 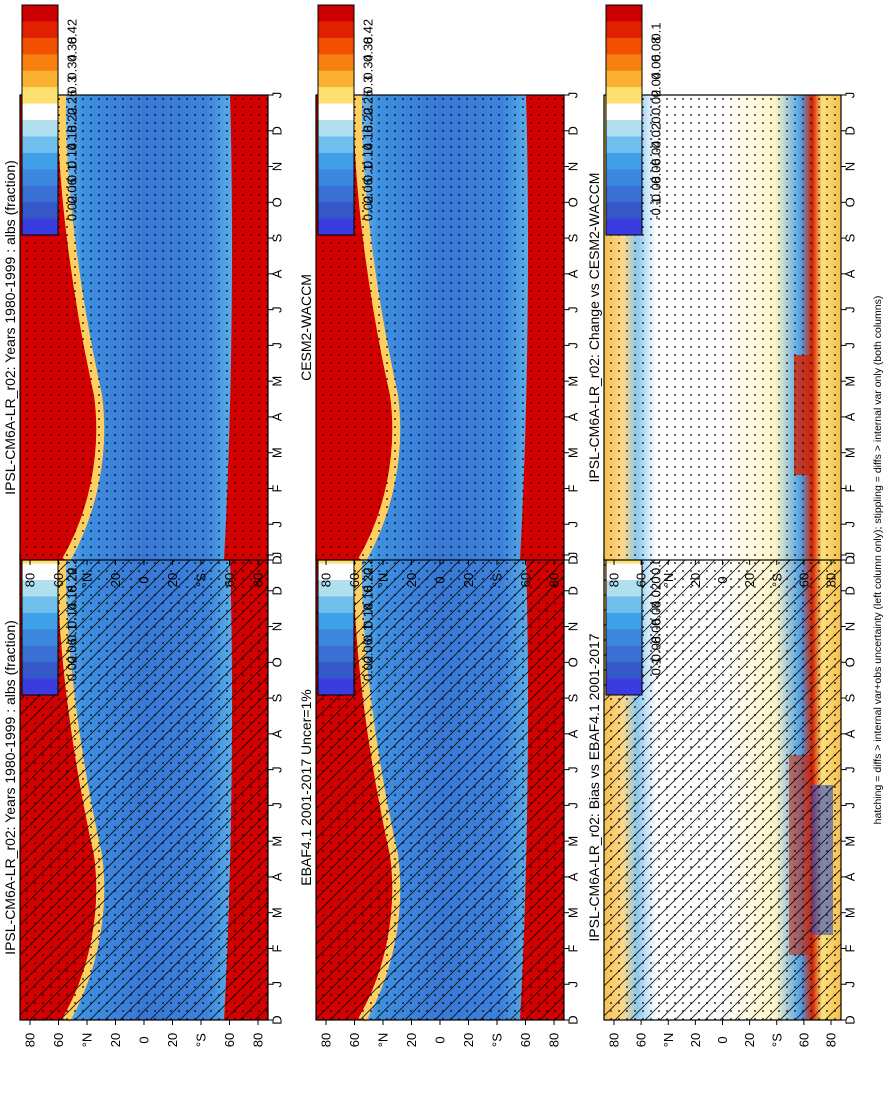 What do you see at coordinates (722, 327) in the screenshot?
I see `ipsl_change-stippling` at bounding box center [722, 327].